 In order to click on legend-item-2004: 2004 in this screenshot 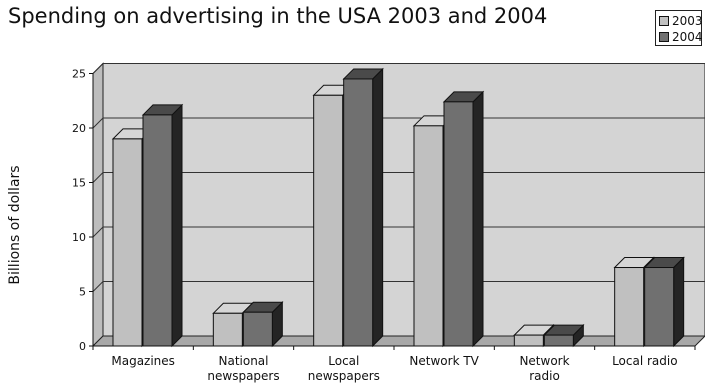, I will do `click(681, 37)`.